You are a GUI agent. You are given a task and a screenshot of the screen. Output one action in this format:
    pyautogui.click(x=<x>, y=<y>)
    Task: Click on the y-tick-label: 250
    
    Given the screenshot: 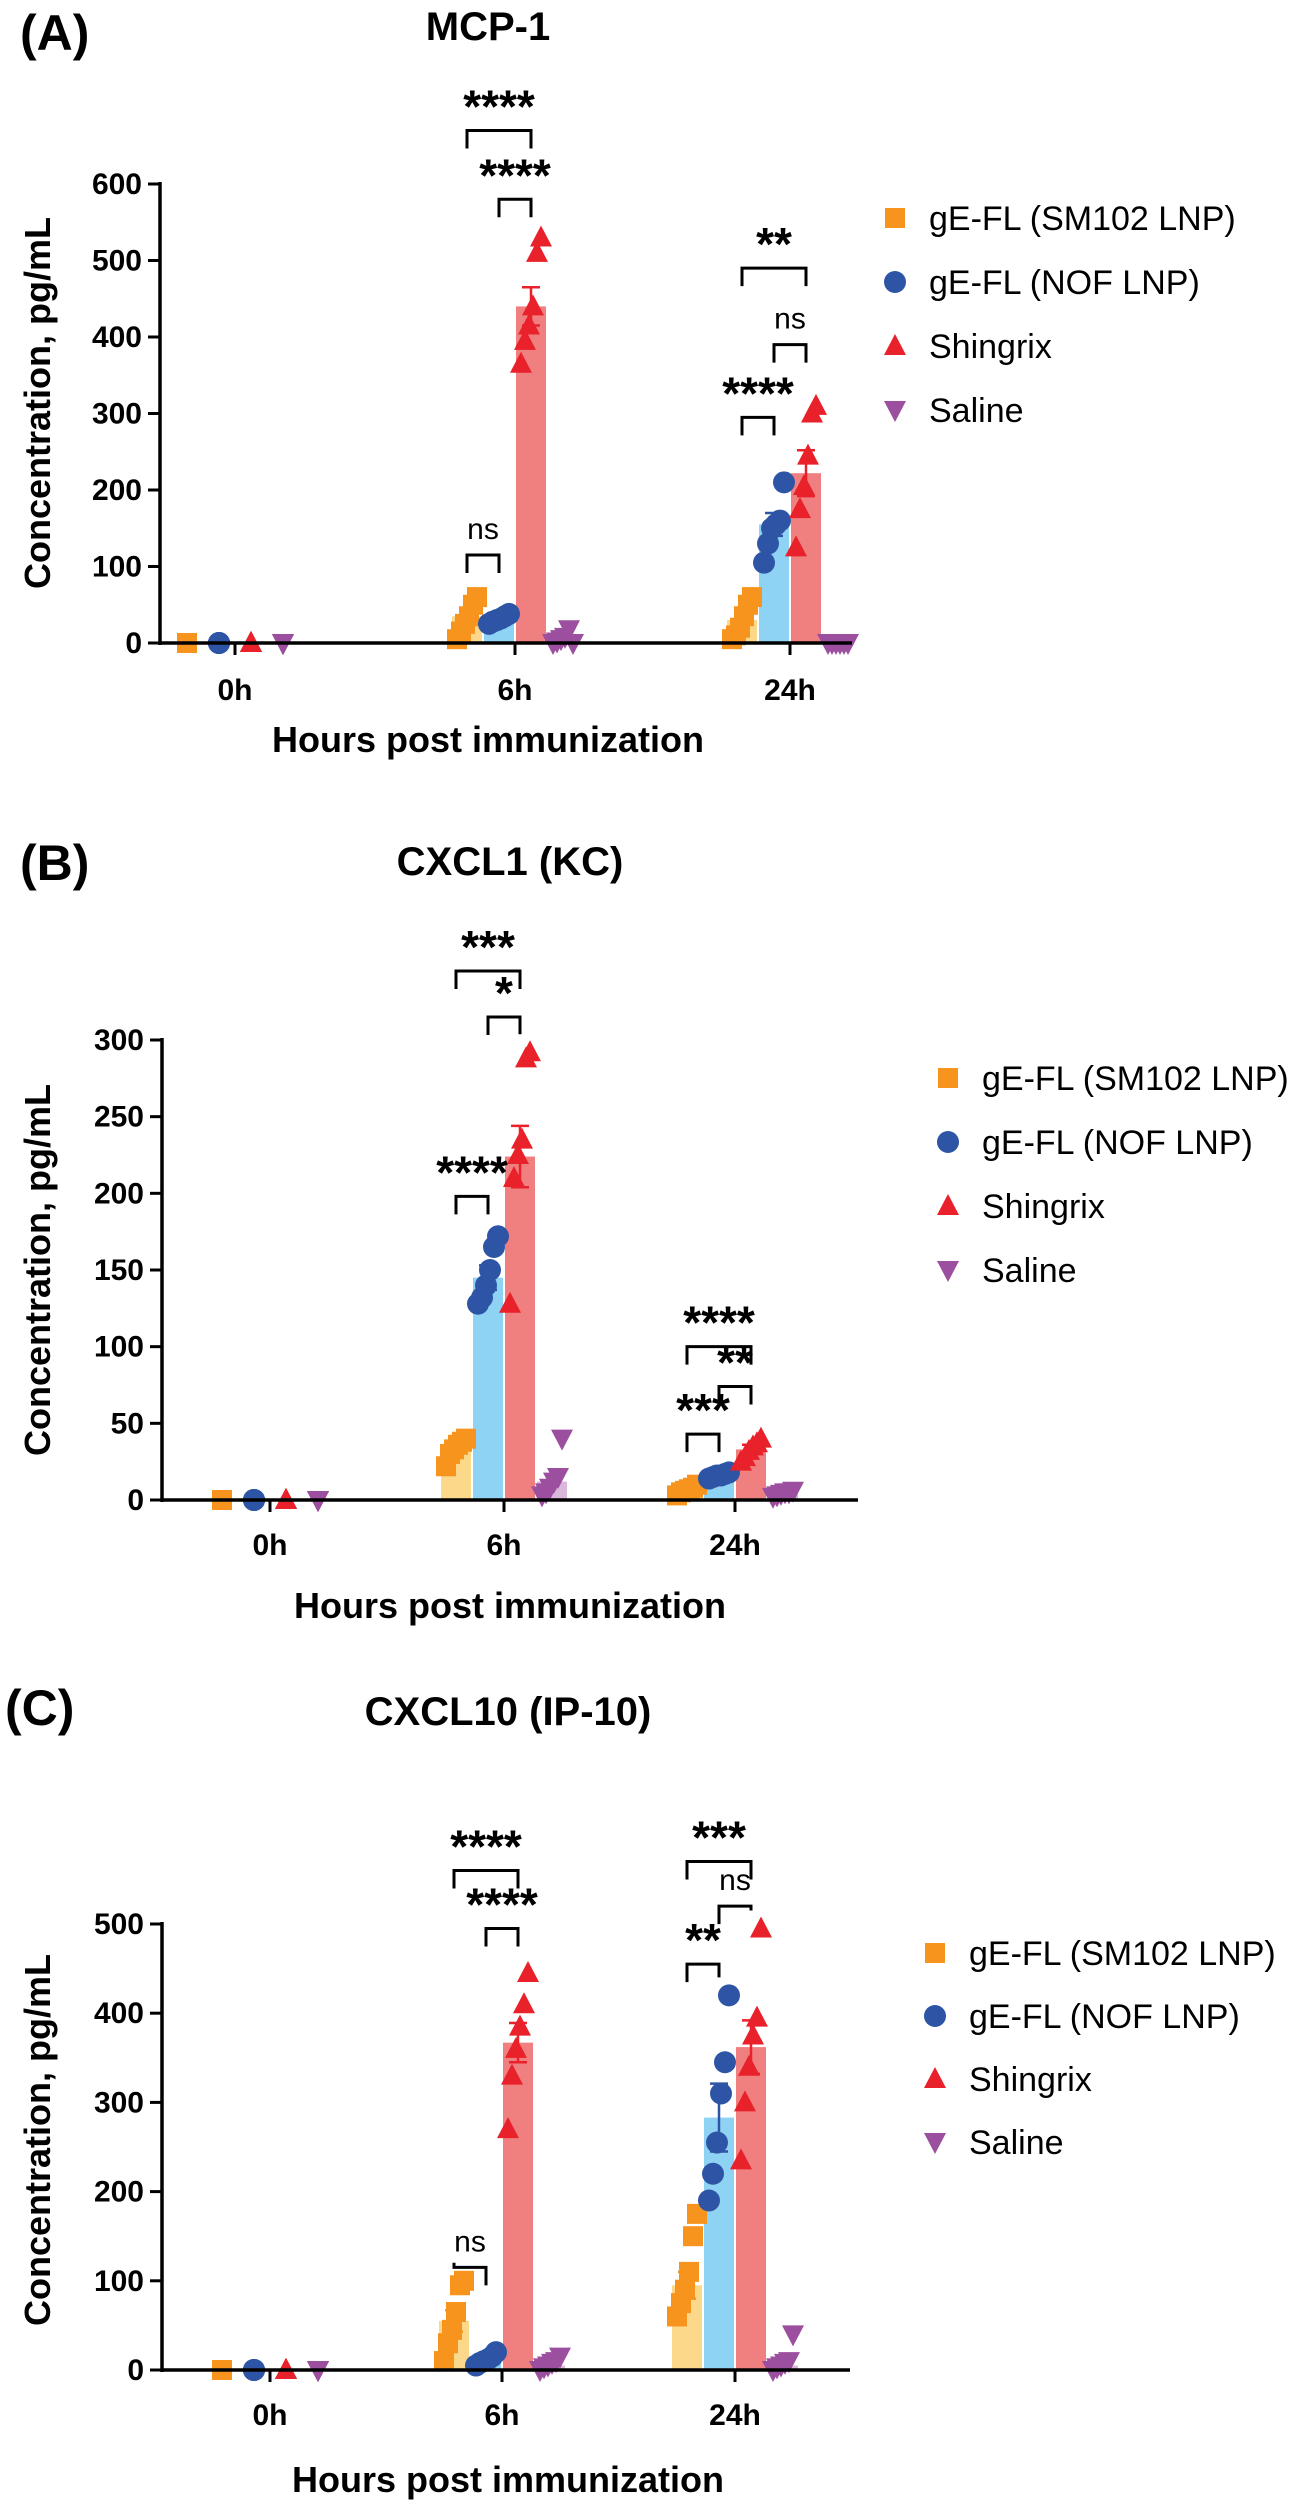 What is the action you would take?
    pyautogui.click(x=119, y=1117)
    